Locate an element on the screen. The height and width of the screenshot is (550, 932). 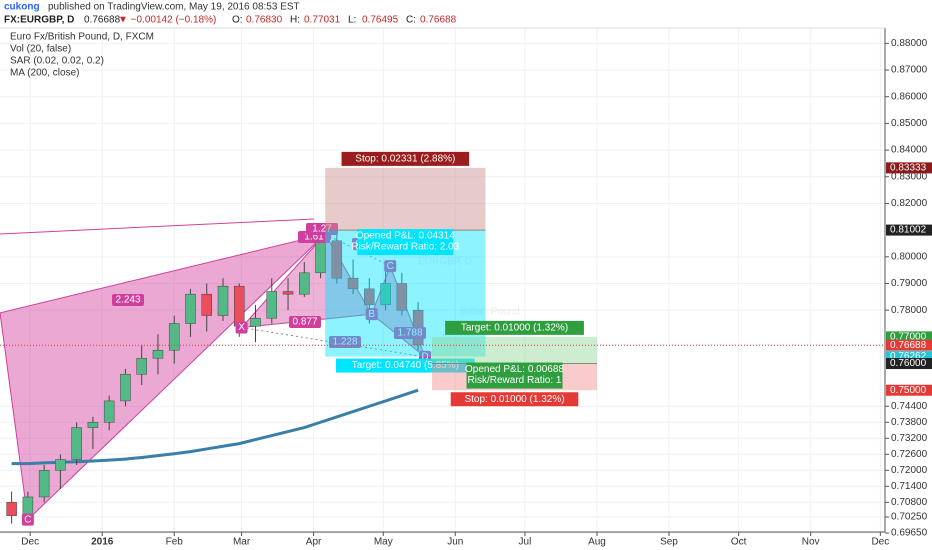
ratio-label: 1.228 is located at coordinates (344, 342).